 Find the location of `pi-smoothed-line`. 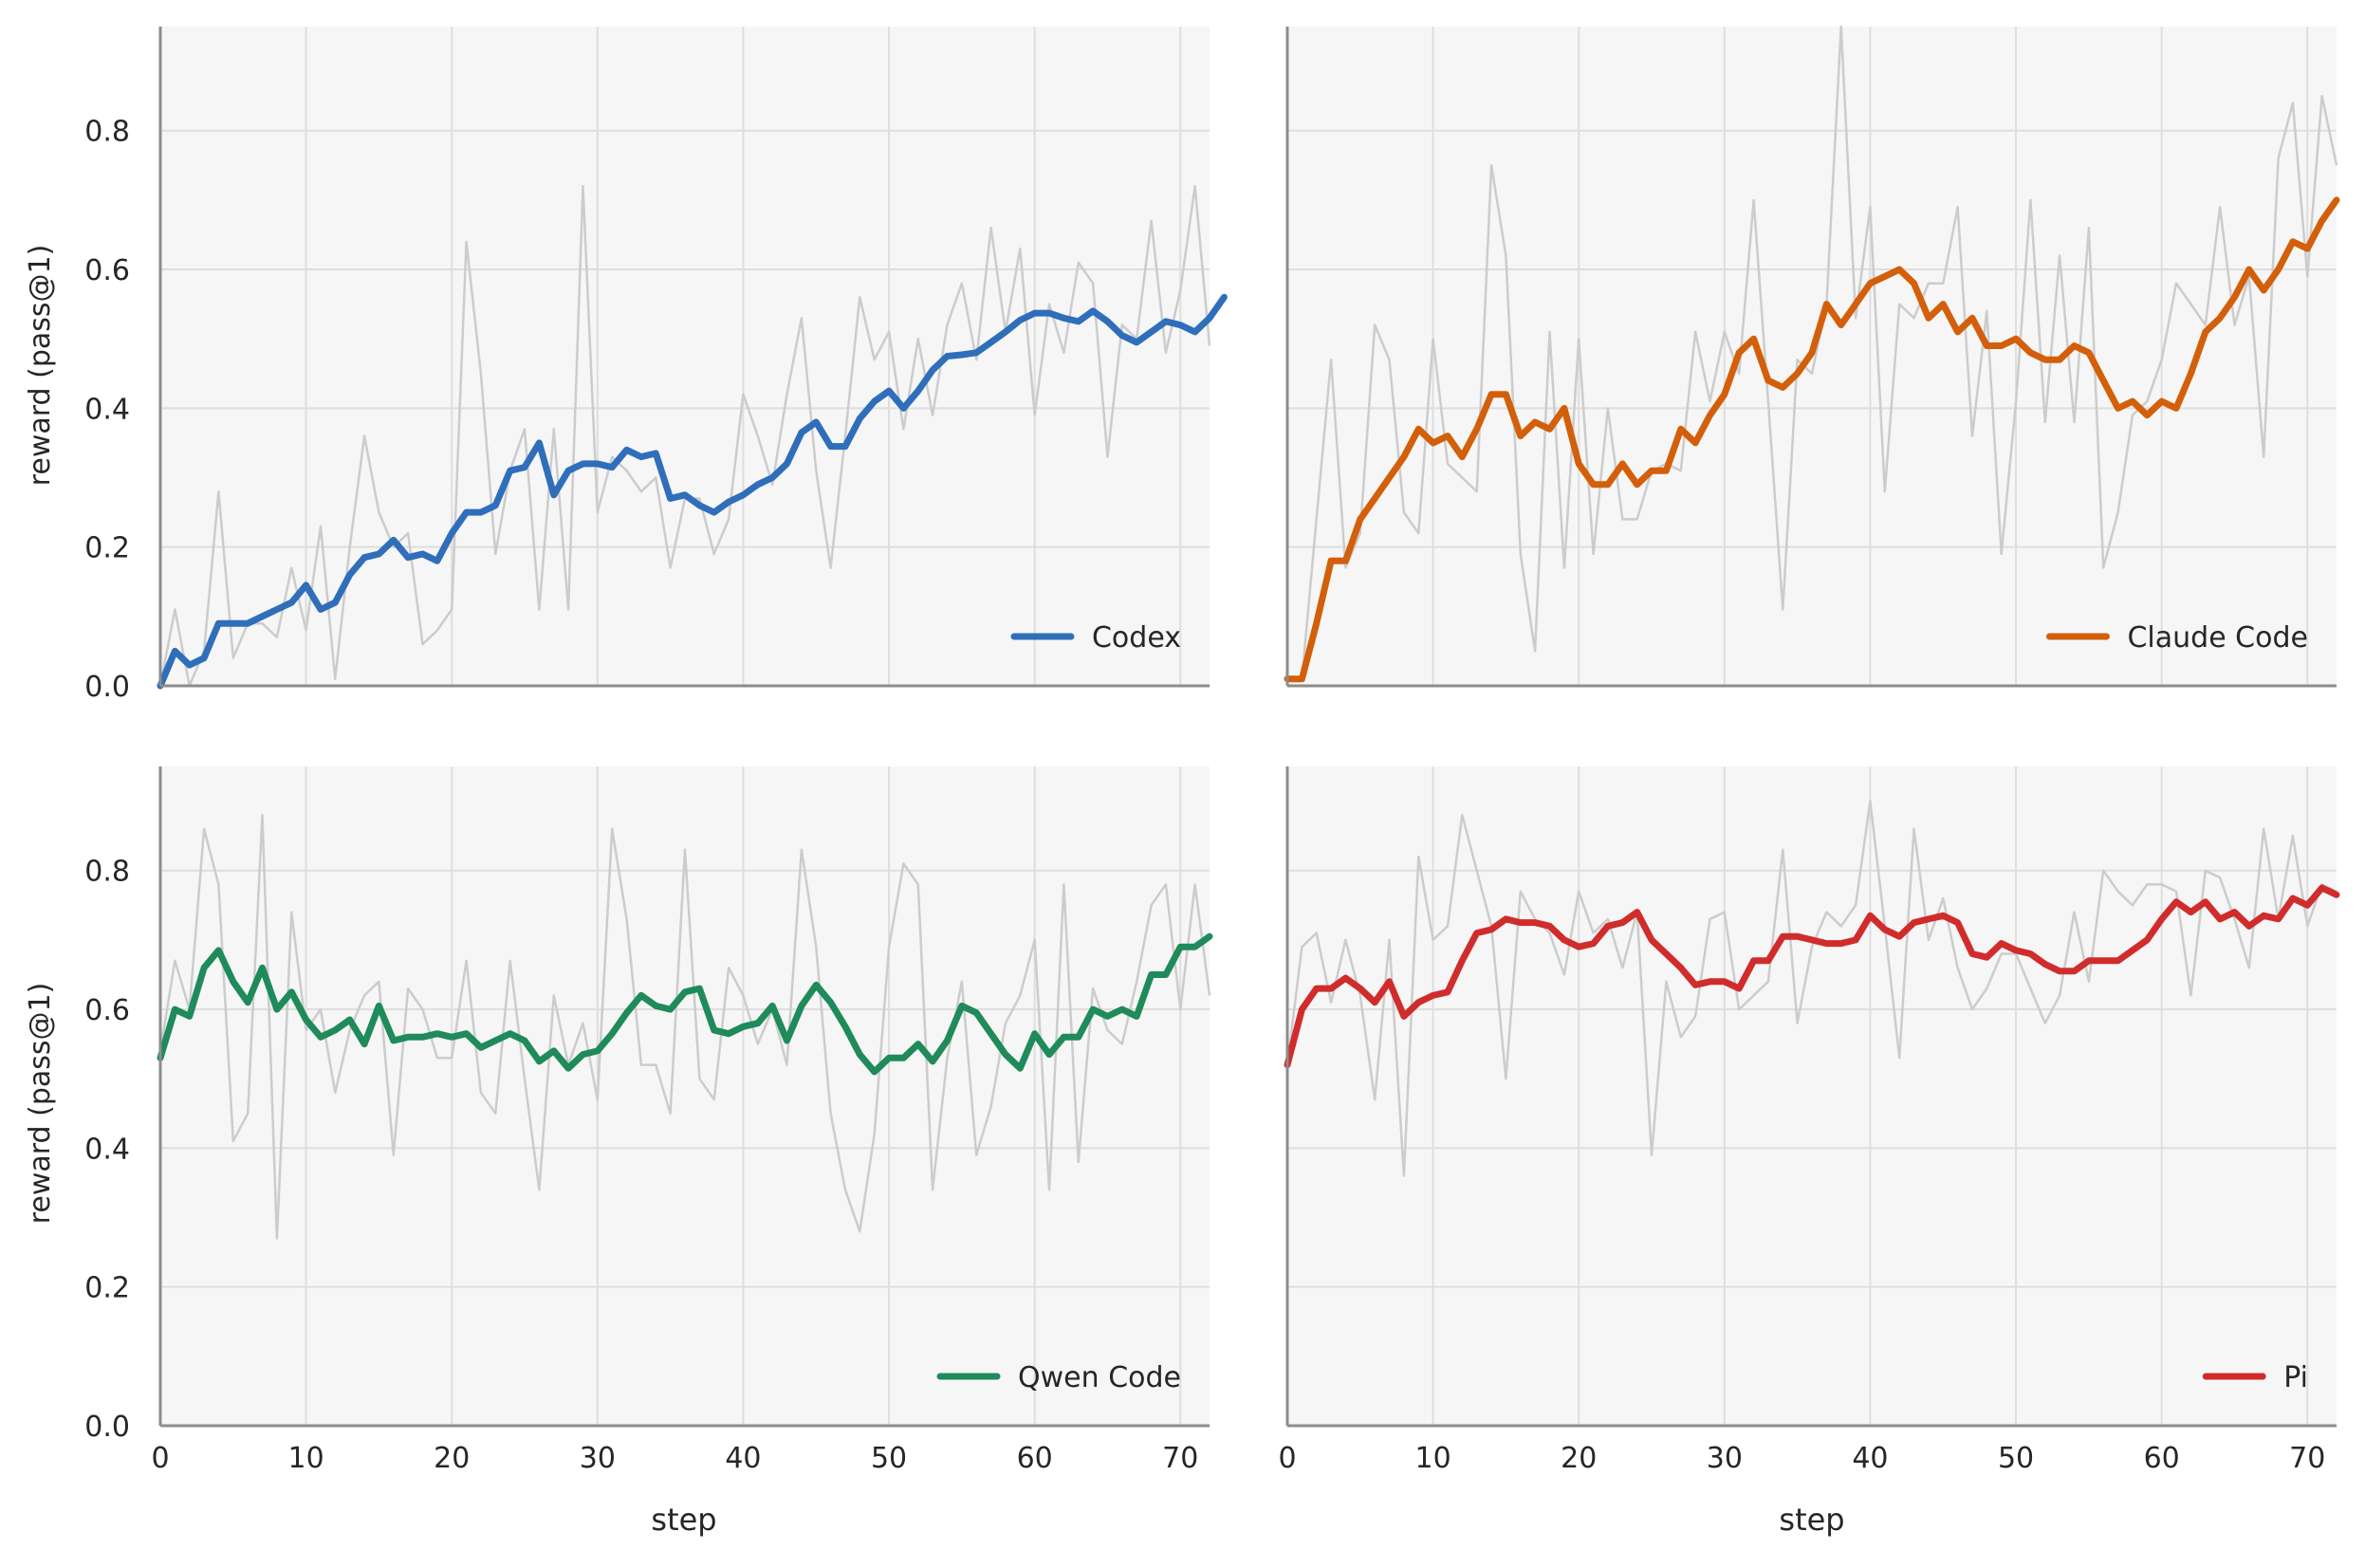

pi-smoothed-line is located at coordinates (1812, 977).